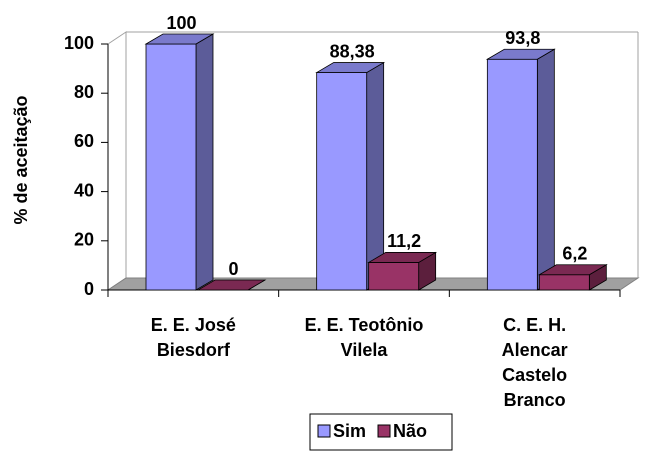  I want to click on x-tick-label-line: Alencar, so click(535, 350).